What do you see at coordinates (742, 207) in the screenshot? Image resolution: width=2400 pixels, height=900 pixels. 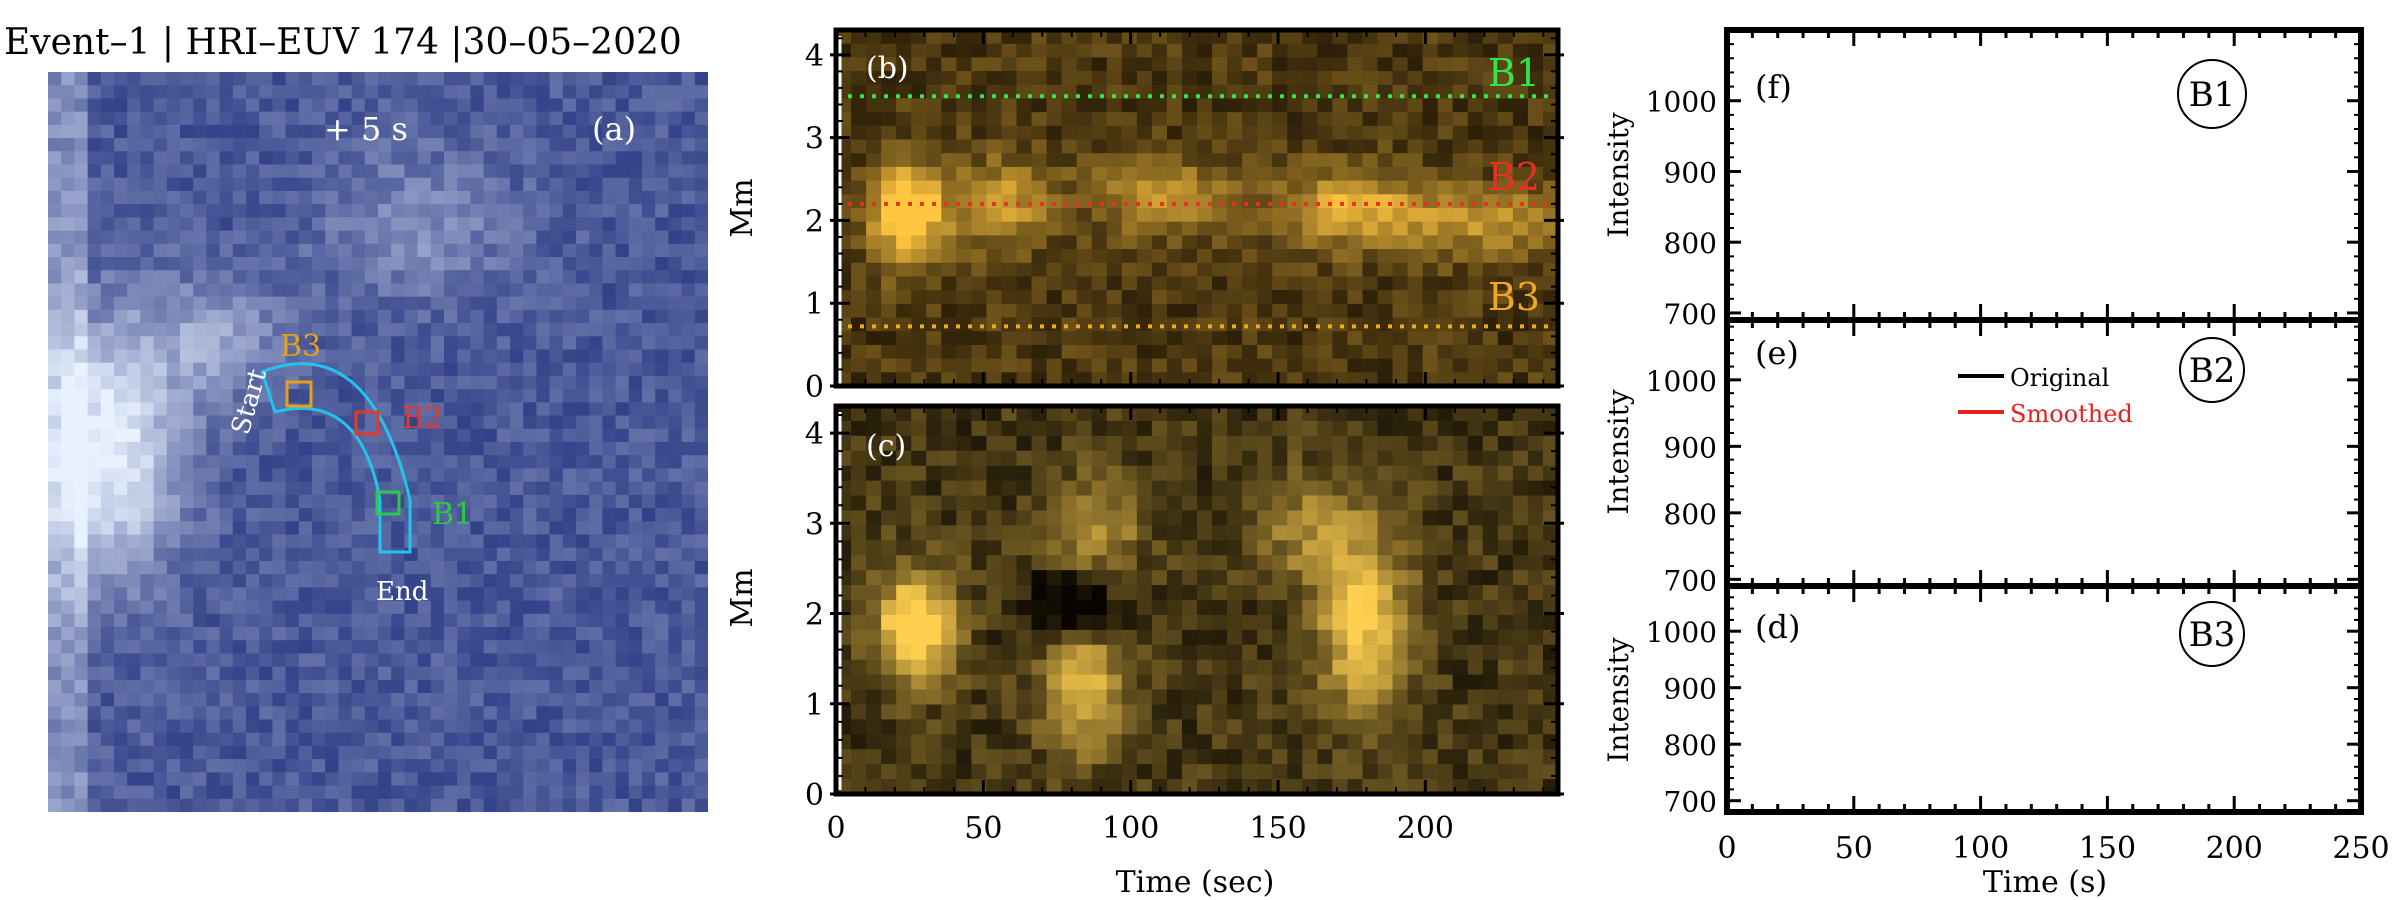 I see `panel-b-ylabel: Mm` at bounding box center [742, 207].